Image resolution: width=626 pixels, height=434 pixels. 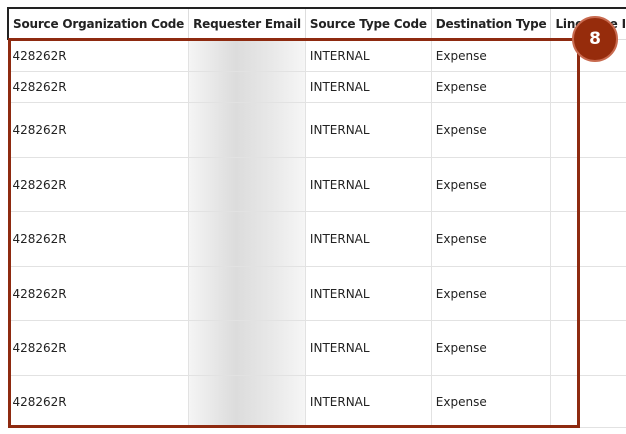 What do you see at coordinates (368, 23) in the screenshot?
I see `column-header: Source Type Code` at bounding box center [368, 23].